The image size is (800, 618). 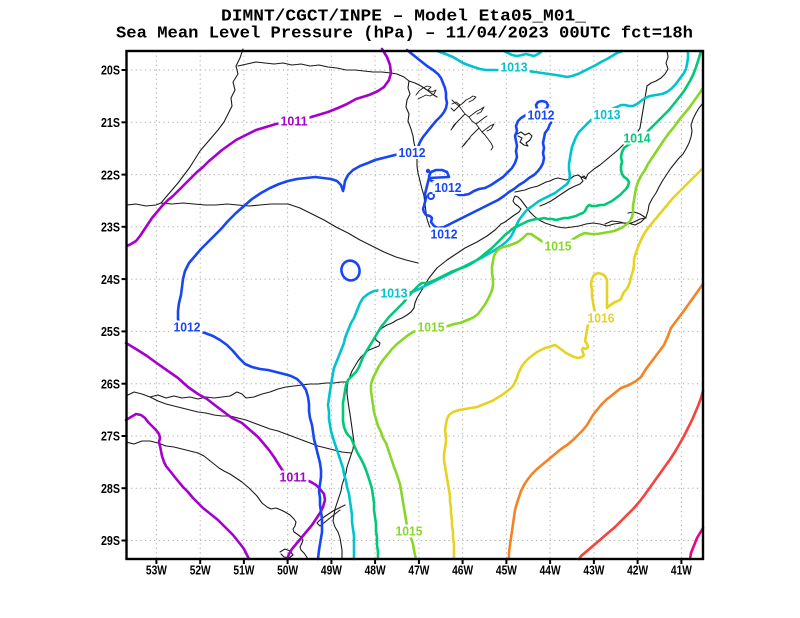 I want to click on svg-text: 46W, so click(x=463, y=570).